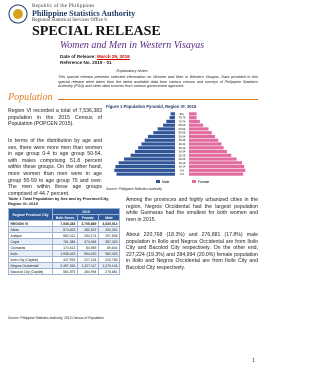  What do you see at coordinates (182, 163) in the screenshot?
I see `age-label: 15-19` at bounding box center [182, 163].